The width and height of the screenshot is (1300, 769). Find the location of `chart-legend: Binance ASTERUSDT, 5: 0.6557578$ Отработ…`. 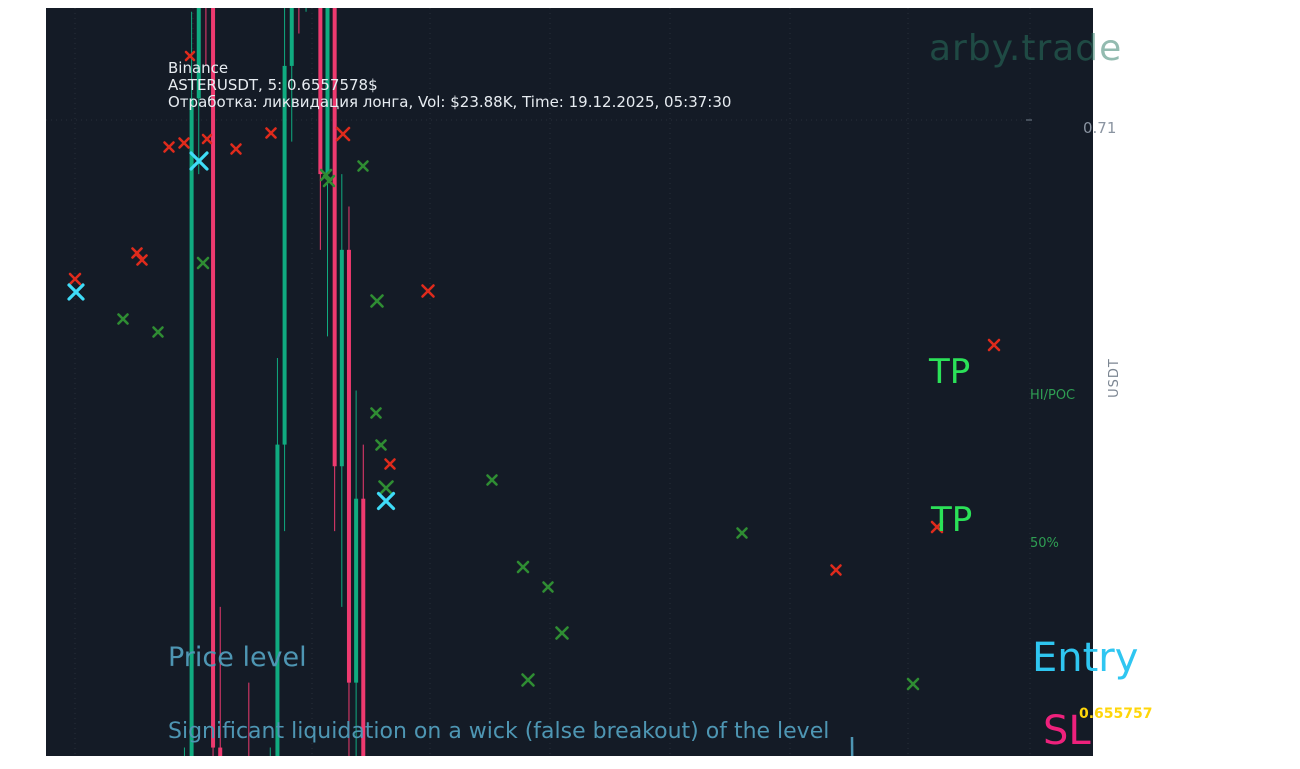

chart-legend: Binance ASTERUSDT, 5: 0.6557578$ Отработ… is located at coordinates (449, 85).